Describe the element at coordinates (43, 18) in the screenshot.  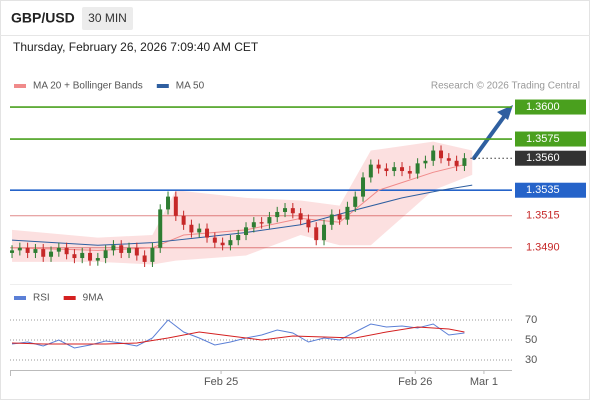
I see `symbol: GBP/USD` at that location.